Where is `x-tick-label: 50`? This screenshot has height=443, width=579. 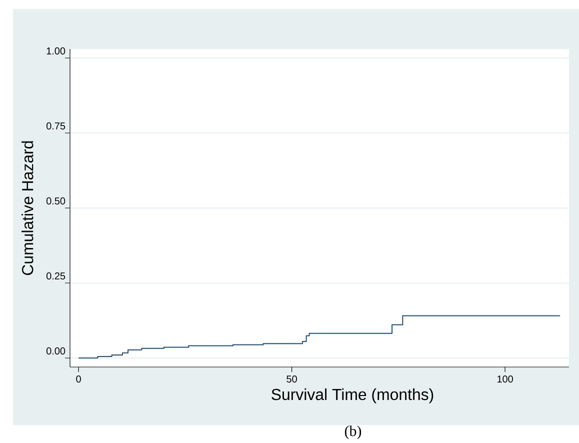 x-tick-label: 50 is located at coordinates (291, 379).